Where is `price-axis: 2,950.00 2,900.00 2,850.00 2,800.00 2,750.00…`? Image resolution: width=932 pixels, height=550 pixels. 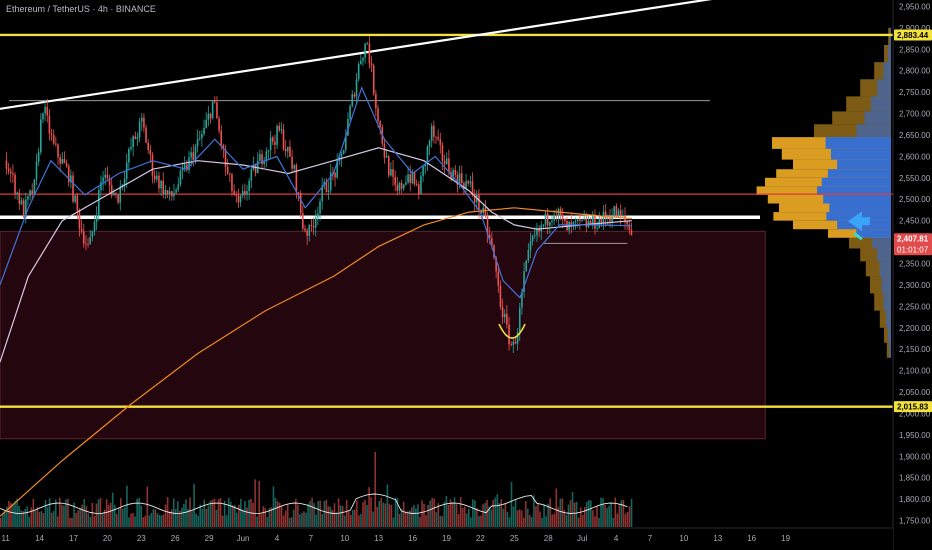
price-axis: 2,950.00 2,900.00 2,850.00 2,800.00 2,750.00… is located at coordinates (912, 275).